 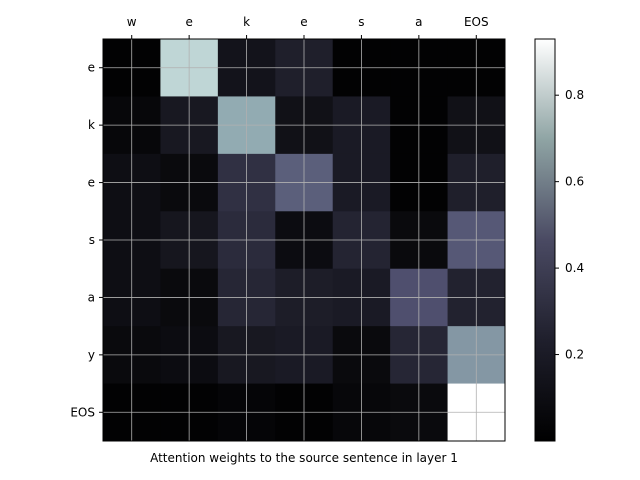 I want to click on y-tick-label: k, so click(x=91, y=125).